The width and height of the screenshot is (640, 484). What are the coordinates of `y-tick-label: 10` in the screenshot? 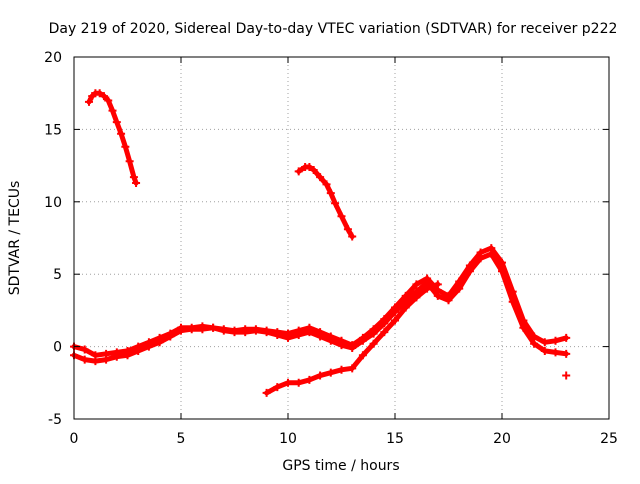 It's located at (53, 203).